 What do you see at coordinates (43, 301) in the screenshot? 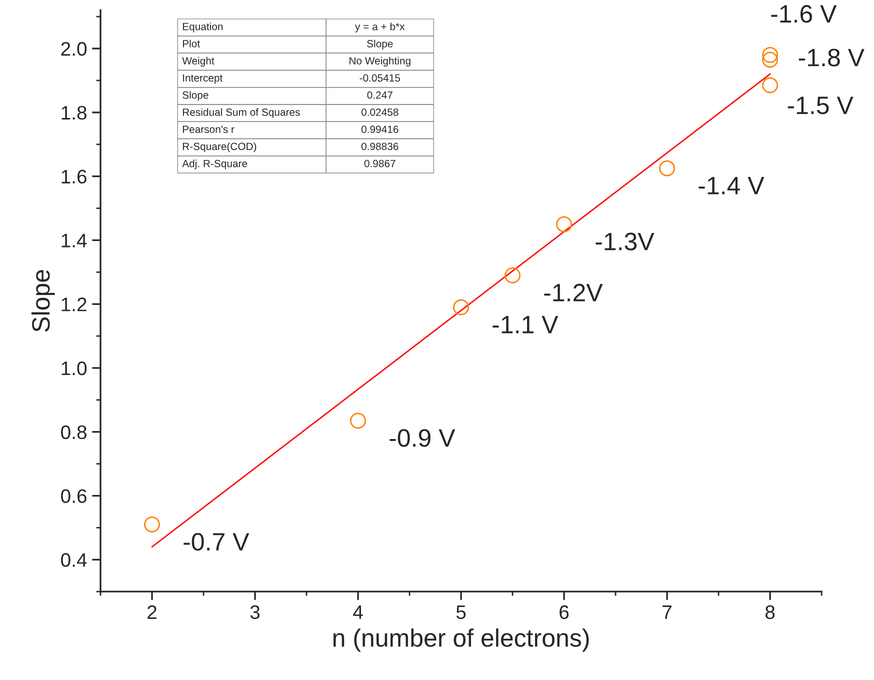
I see `y-axis-title: Slope` at bounding box center [43, 301].